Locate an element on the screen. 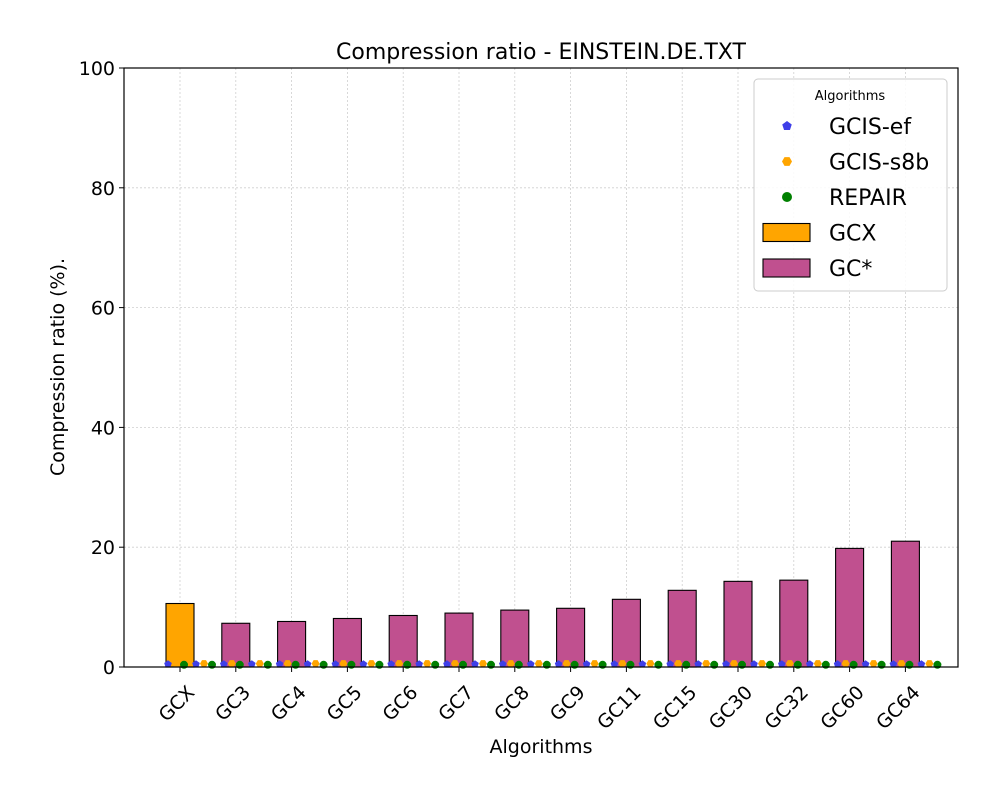 This screenshot has height=800, width=1000. legend-label: GCIS-s8b is located at coordinates (879, 163).